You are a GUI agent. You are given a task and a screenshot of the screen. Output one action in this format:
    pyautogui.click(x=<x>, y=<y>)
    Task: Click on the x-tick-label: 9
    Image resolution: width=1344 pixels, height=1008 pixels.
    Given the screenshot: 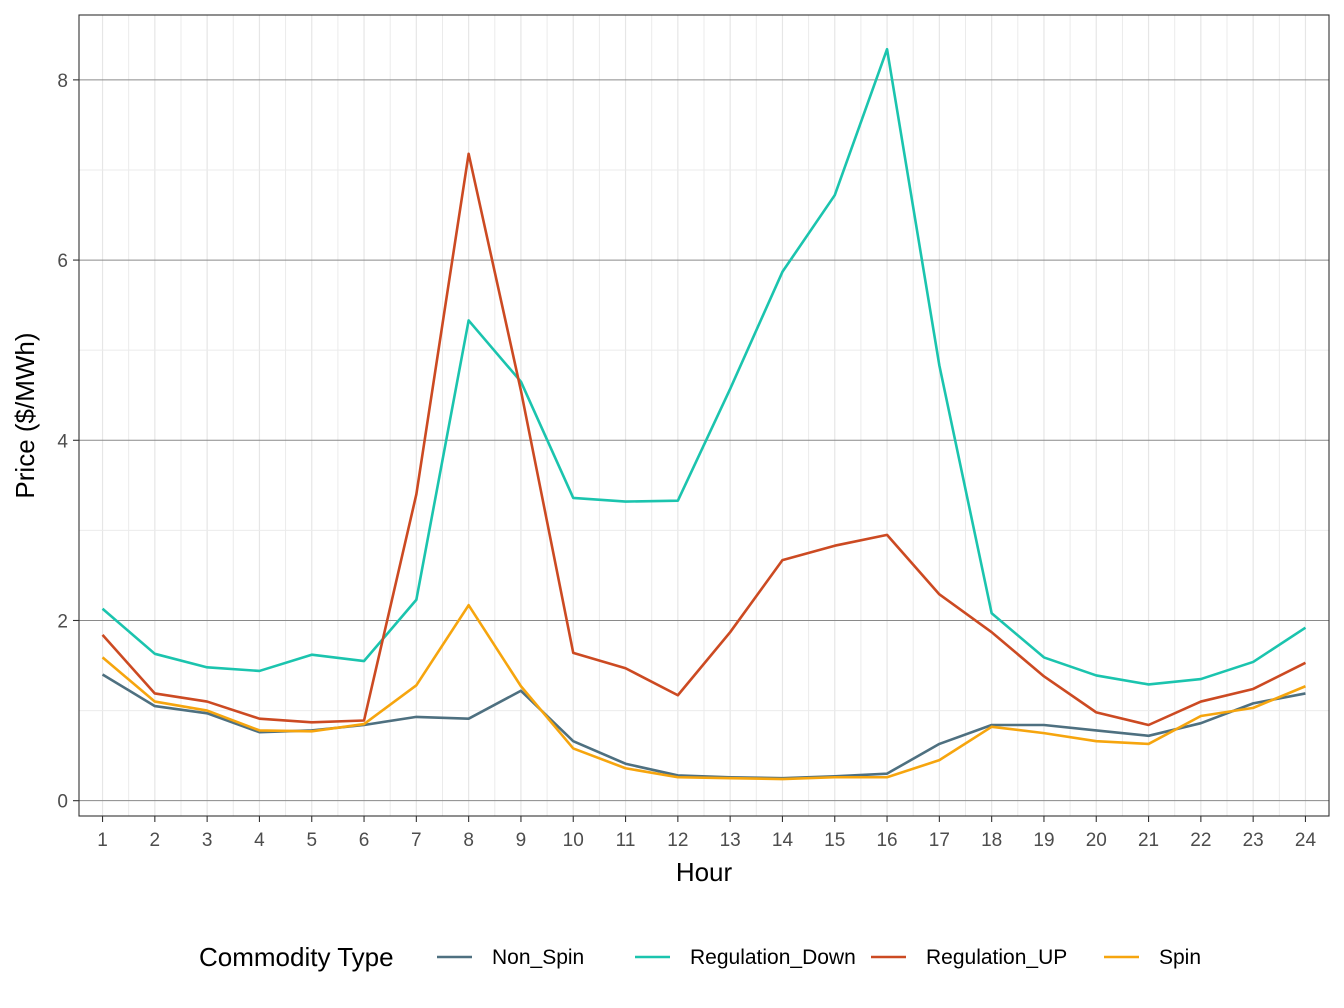 What is the action you would take?
    pyautogui.click(x=521, y=840)
    